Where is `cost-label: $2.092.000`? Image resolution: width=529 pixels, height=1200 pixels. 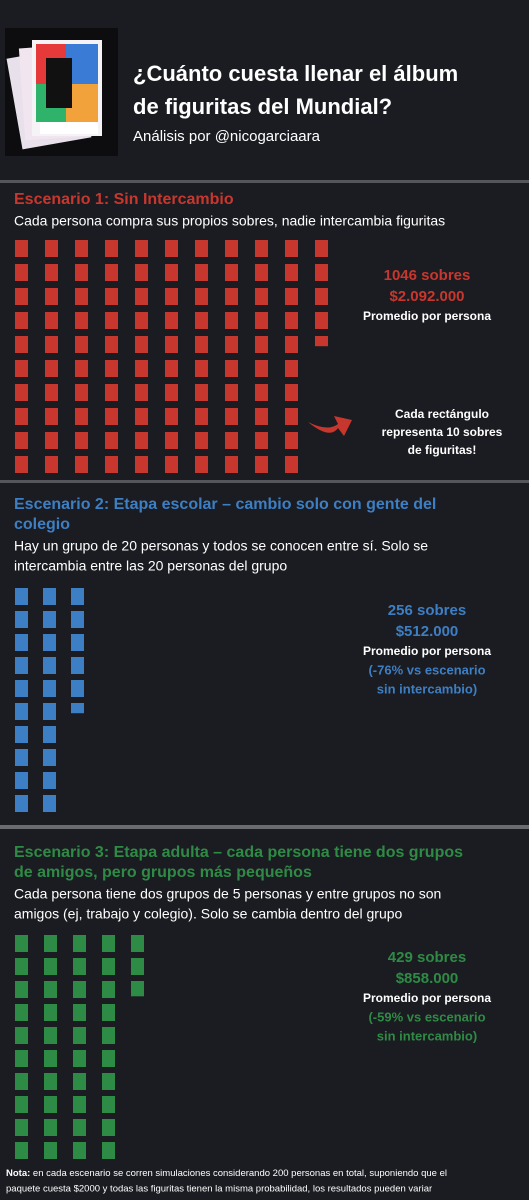
cost-label: $2.092.000 is located at coordinates (426, 296).